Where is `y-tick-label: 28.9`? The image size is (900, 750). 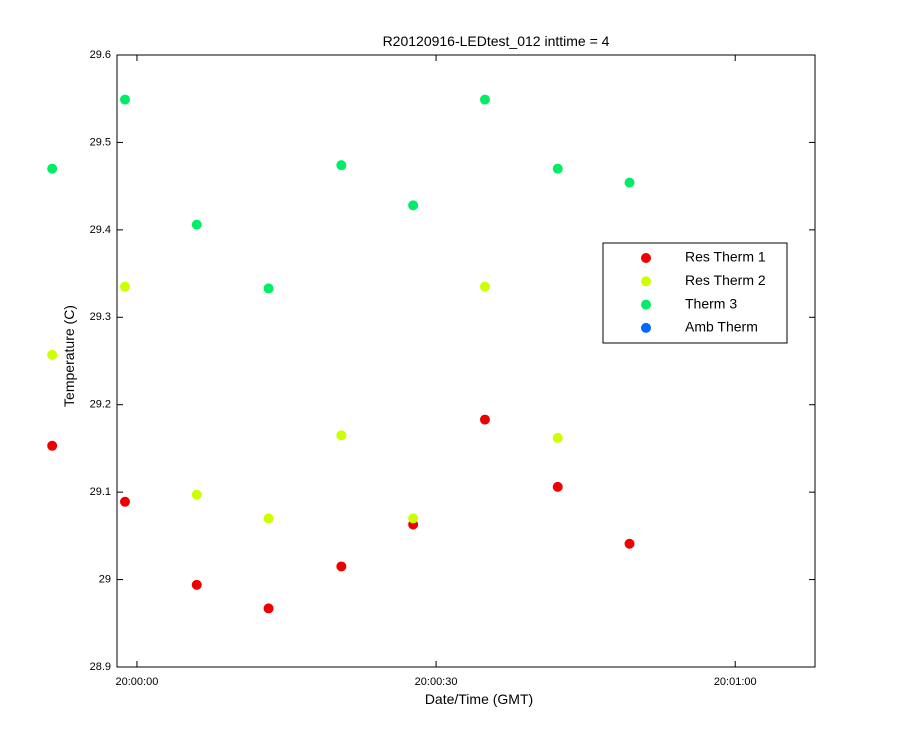
y-tick-label: 28.9 is located at coordinates (100, 667).